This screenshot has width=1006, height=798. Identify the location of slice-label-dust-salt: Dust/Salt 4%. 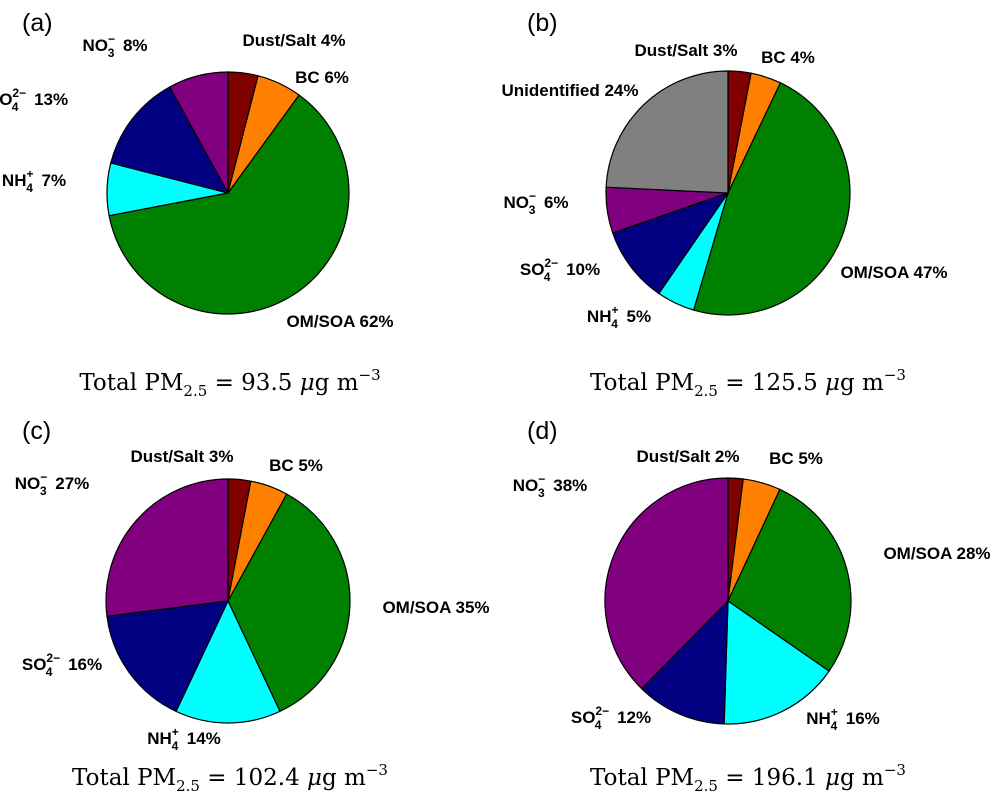
(294, 40).